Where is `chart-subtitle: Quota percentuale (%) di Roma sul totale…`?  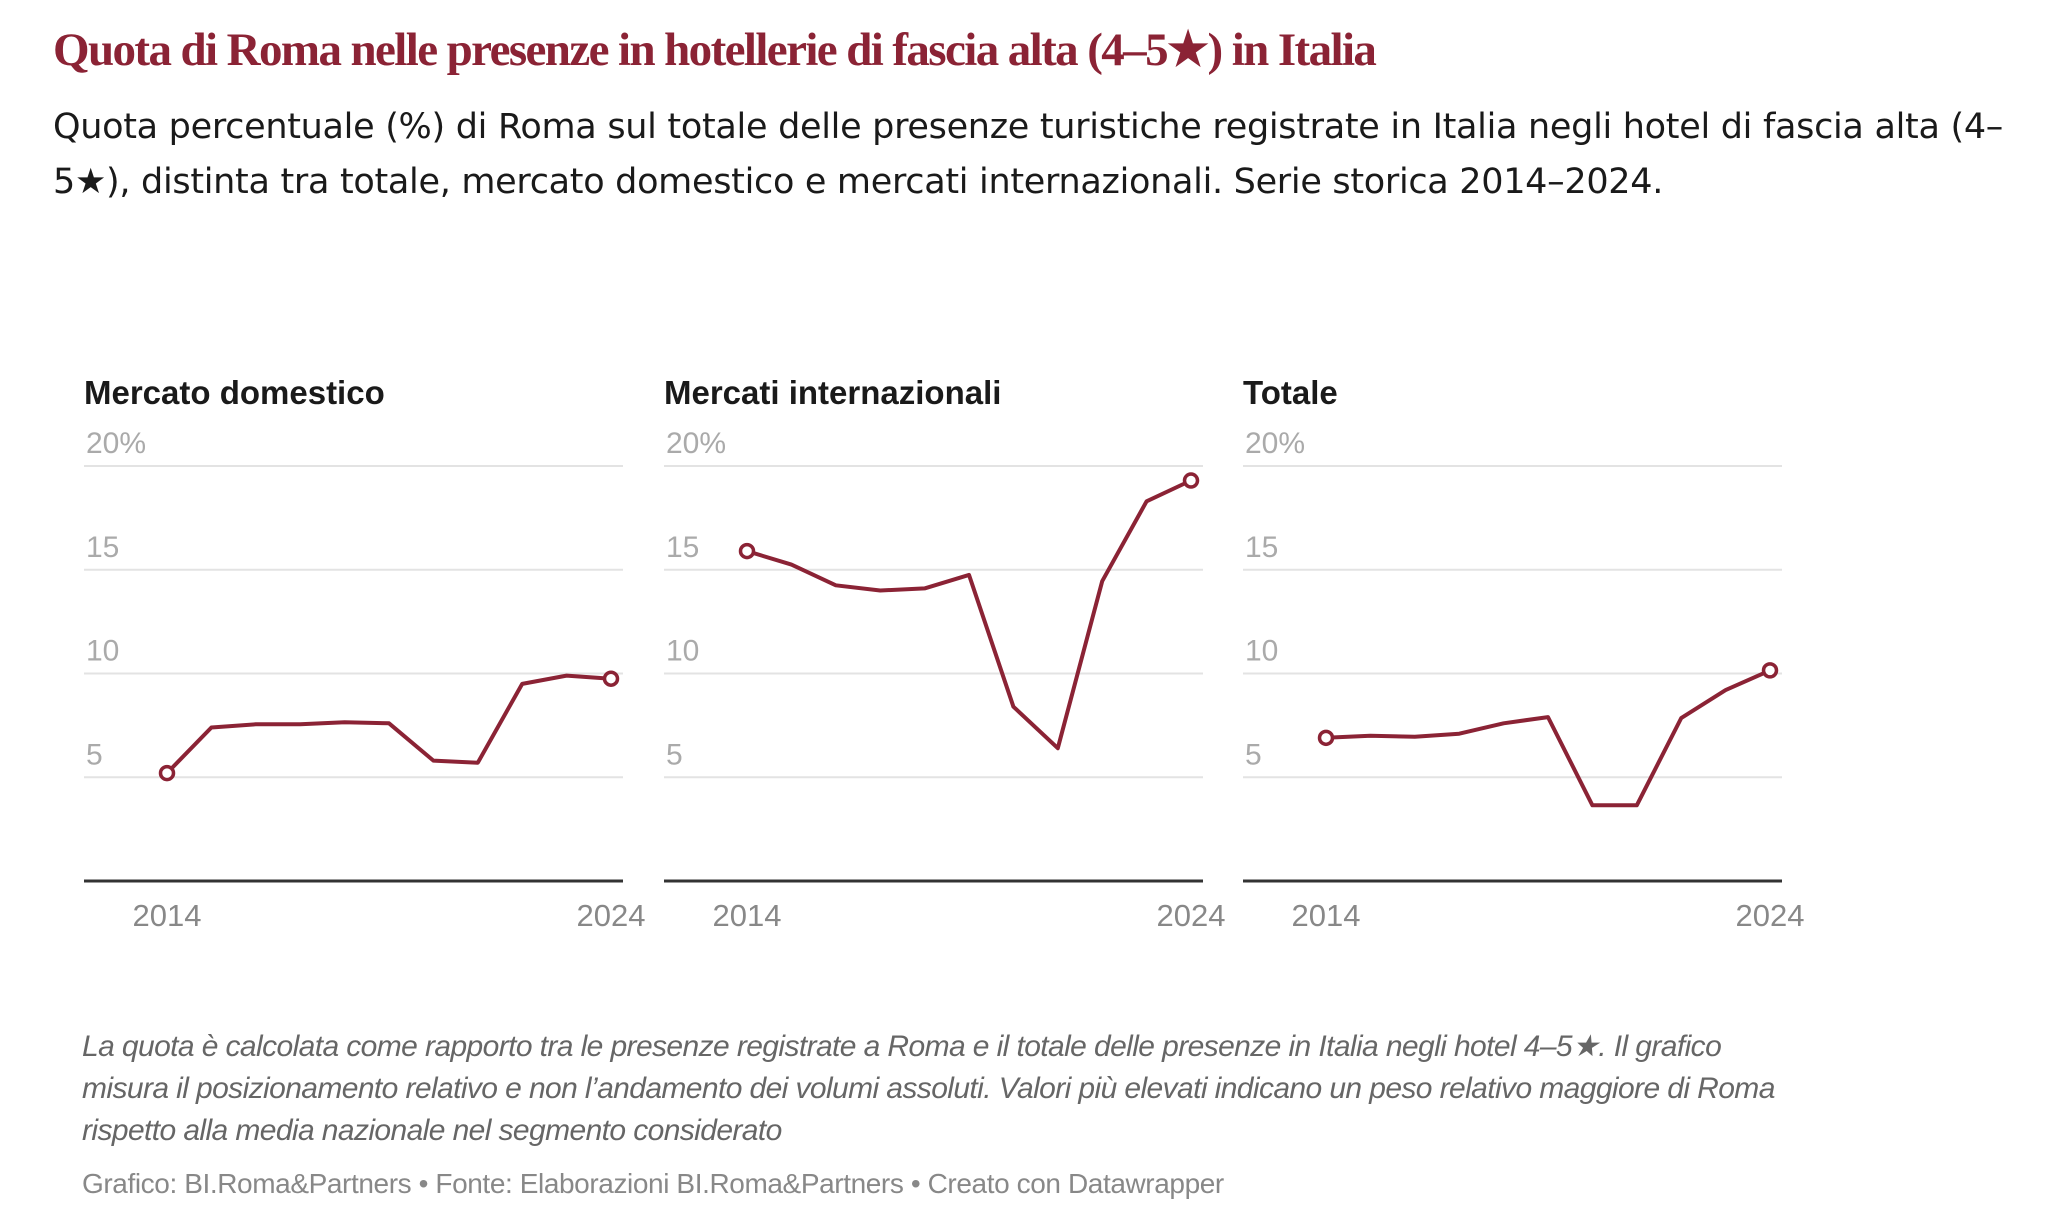
chart-subtitle: Quota percentuale (%) di Roma sul totale… is located at coordinates (1028, 154).